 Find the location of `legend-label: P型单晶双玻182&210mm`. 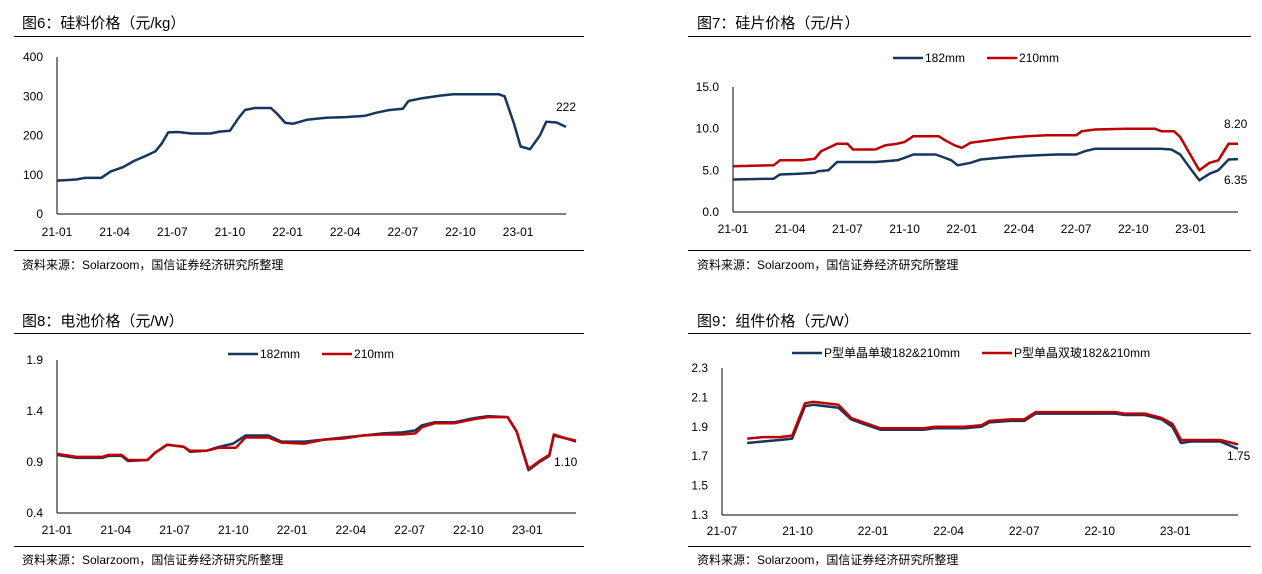

legend-label: P型单晶双玻182&210mm is located at coordinates (1082, 353).